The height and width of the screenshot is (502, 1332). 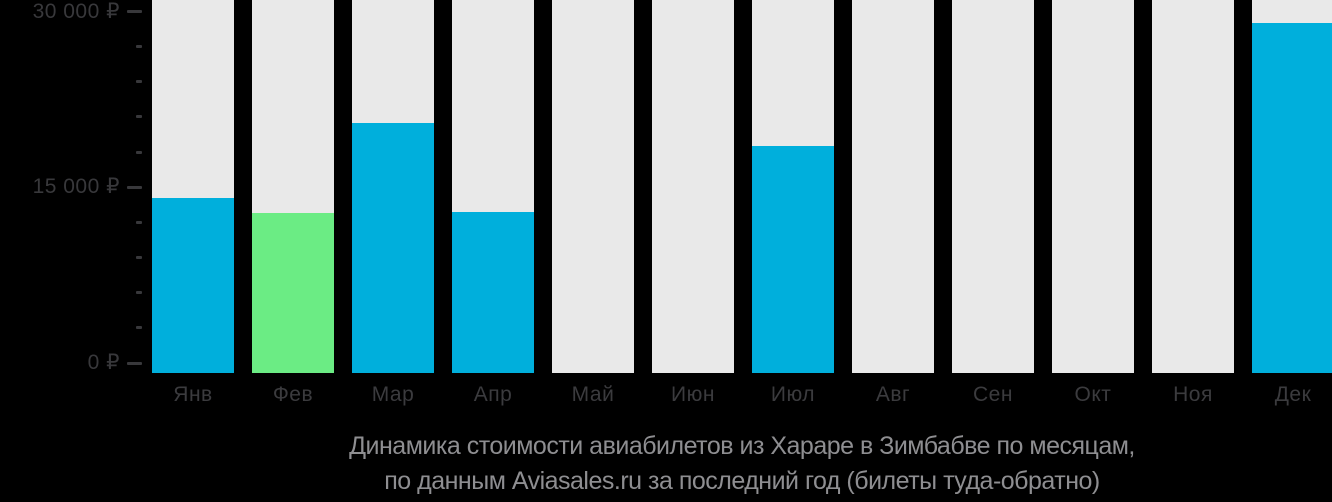 What do you see at coordinates (593, 394) in the screenshot?
I see `x-axis-label-Май: Май` at bounding box center [593, 394].